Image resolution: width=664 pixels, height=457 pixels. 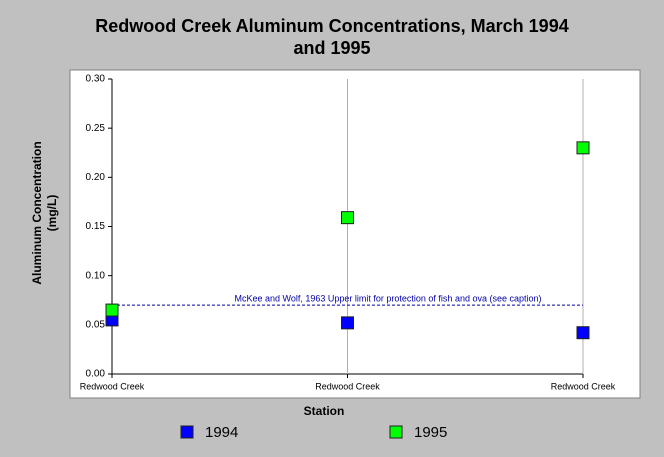 What do you see at coordinates (96, 226) in the screenshot?
I see `y-tick-label: 0.15` at bounding box center [96, 226].